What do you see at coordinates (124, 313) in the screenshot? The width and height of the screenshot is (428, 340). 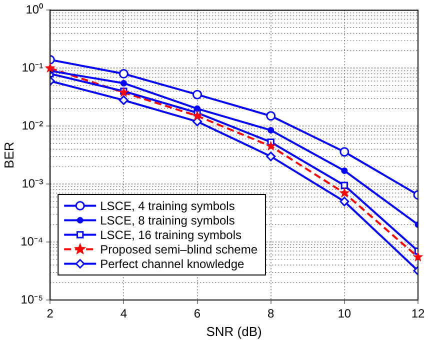 I see `x-tick-label: 4` at bounding box center [124, 313].